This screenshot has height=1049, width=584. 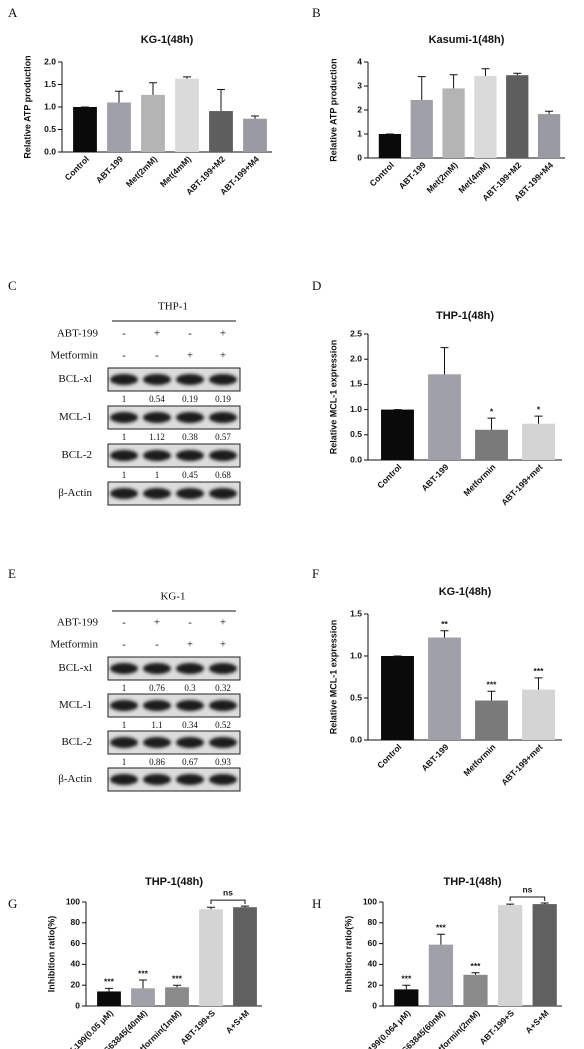 I want to click on panel-letter: H, so click(x=316, y=903).